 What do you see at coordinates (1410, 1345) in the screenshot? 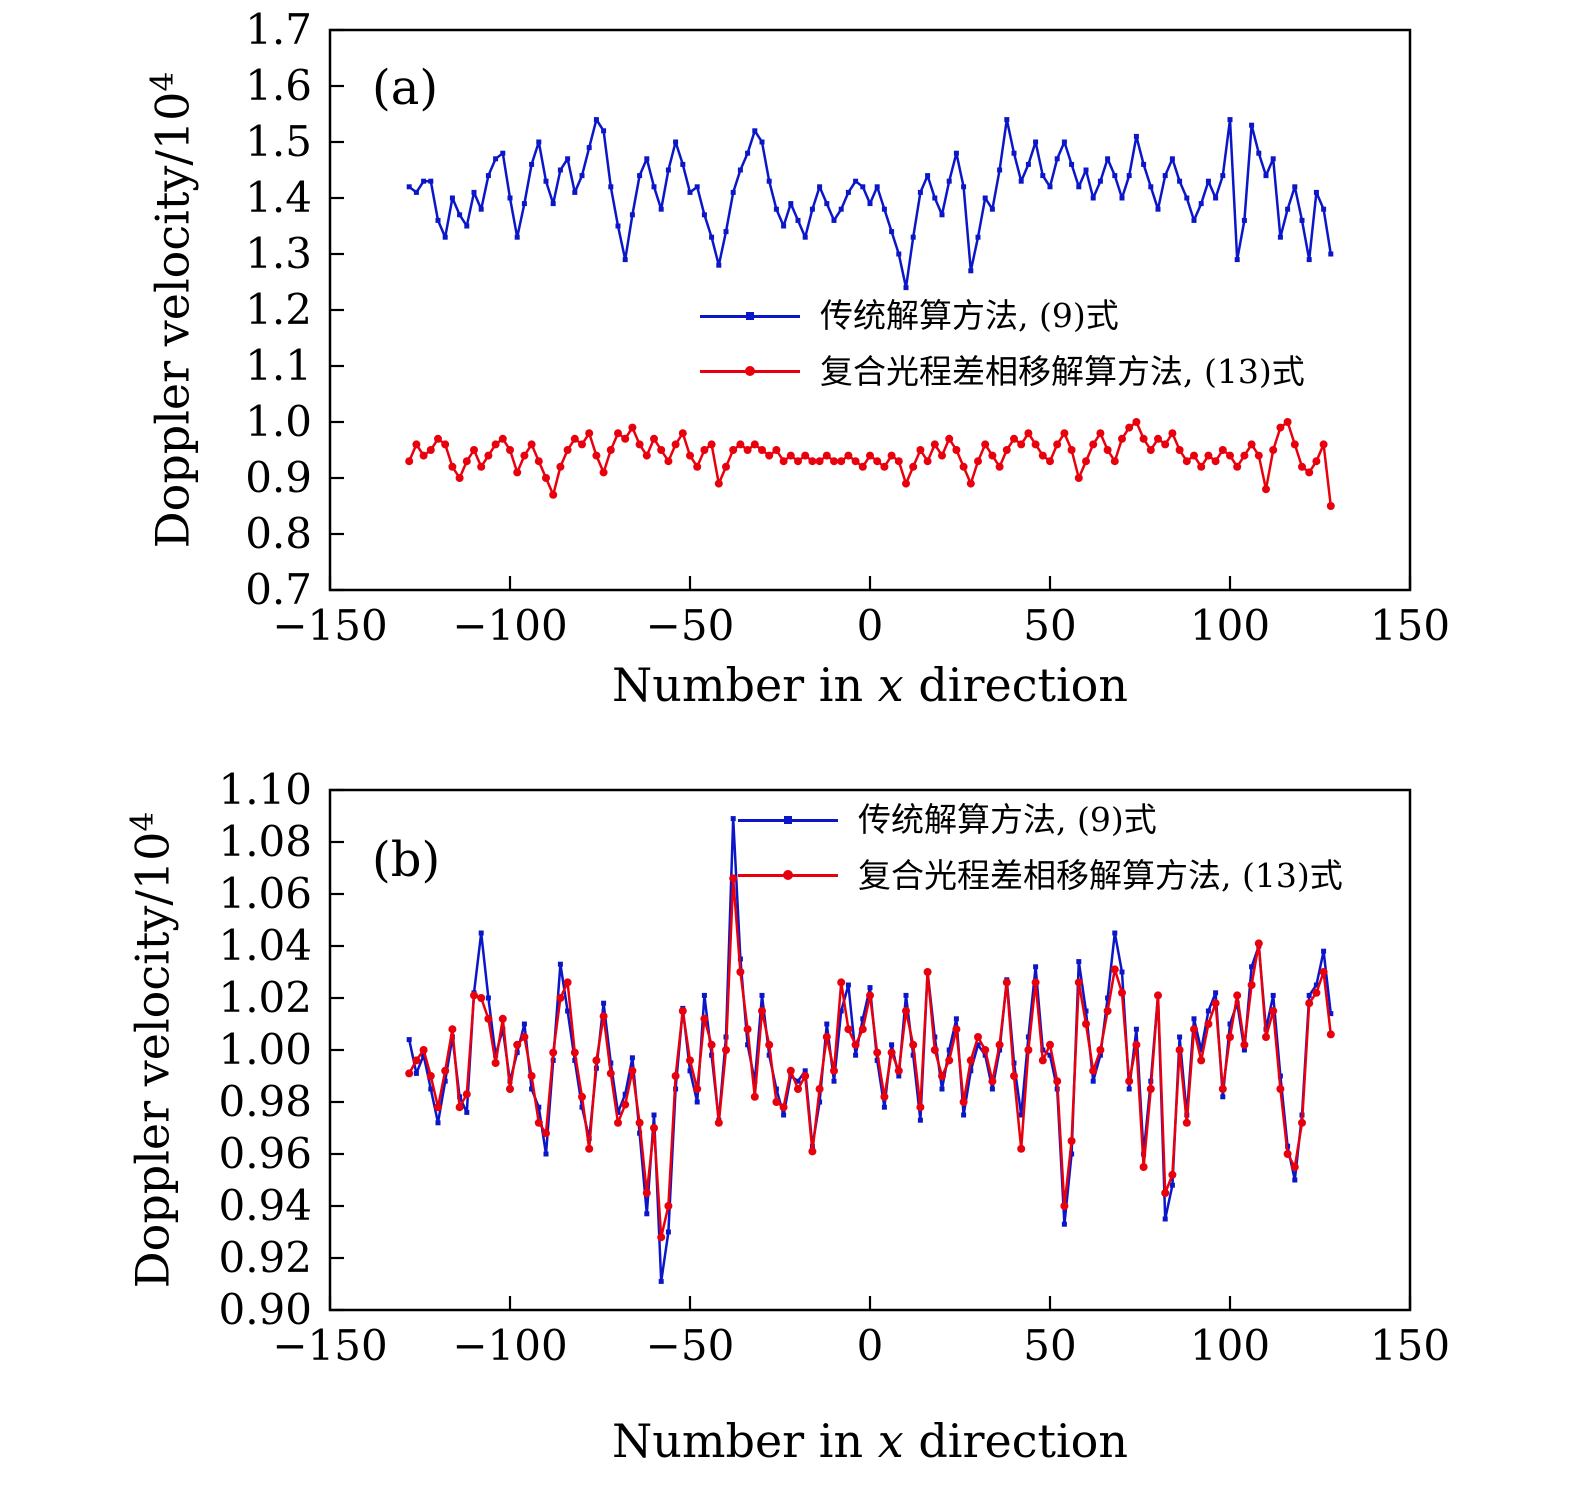
I see `x-tick-label: 150` at bounding box center [1410, 1345].